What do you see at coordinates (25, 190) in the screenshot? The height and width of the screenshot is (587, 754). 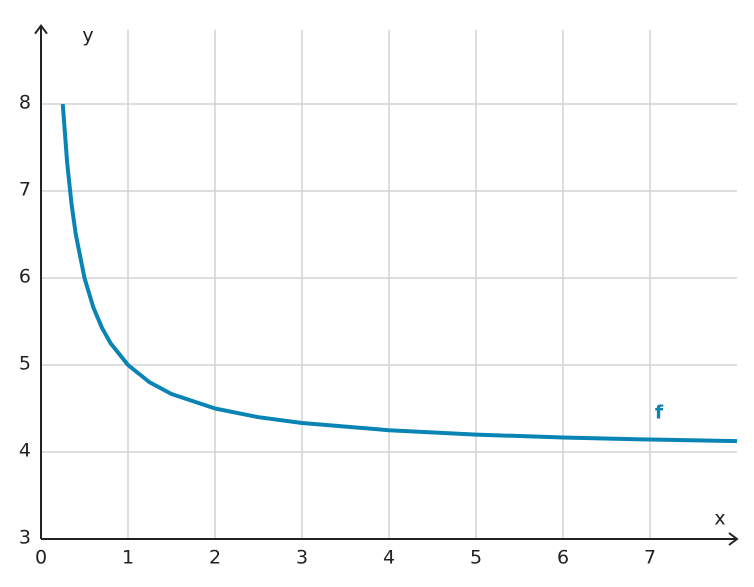 I see `y-tick-label: 7` at bounding box center [25, 190].